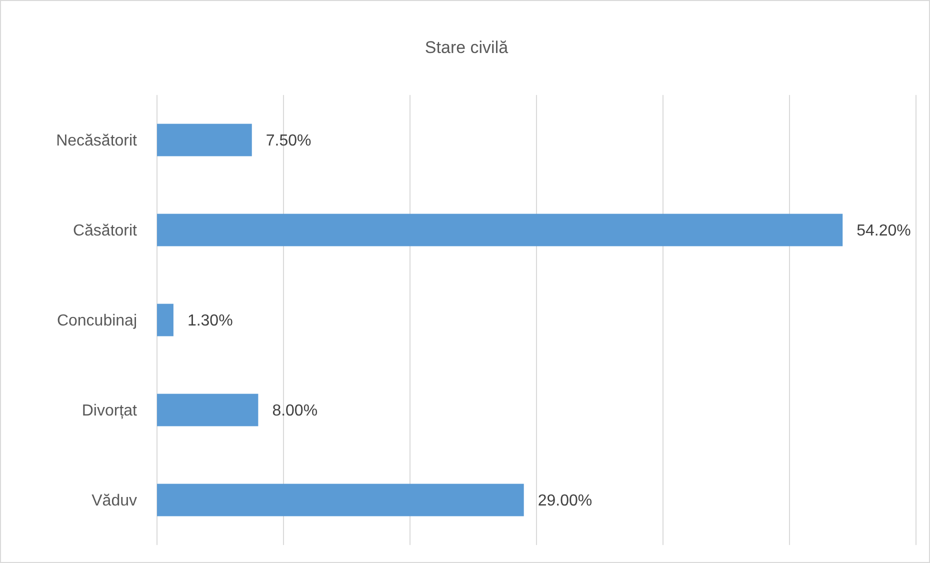 Image resolution: width=930 pixels, height=563 pixels. Describe the element at coordinates (565, 501) in the screenshot. I see `data-label: 29.00%` at that location.